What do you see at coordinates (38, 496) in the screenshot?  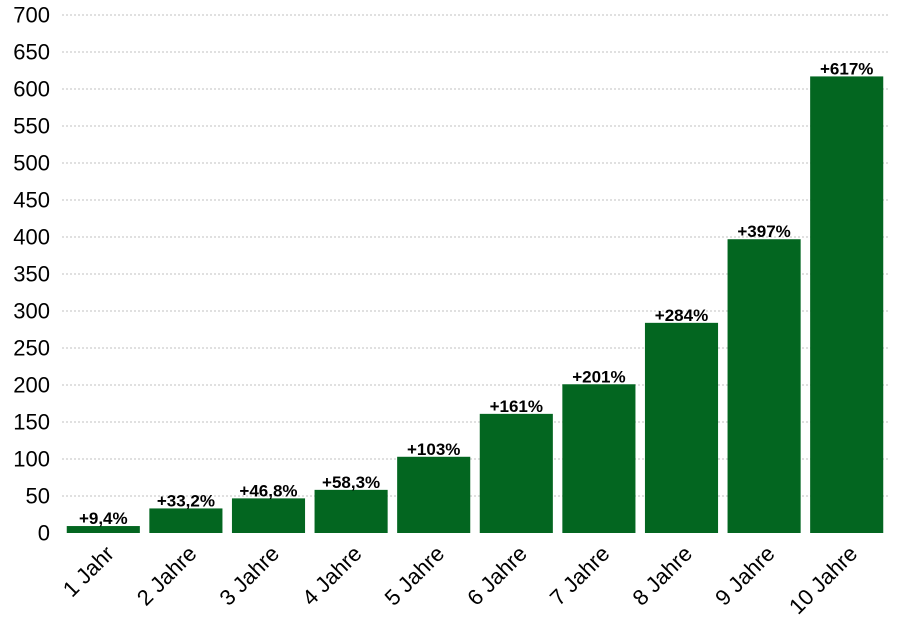 I see `y-tick-label: 50` at bounding box center [38, 496].